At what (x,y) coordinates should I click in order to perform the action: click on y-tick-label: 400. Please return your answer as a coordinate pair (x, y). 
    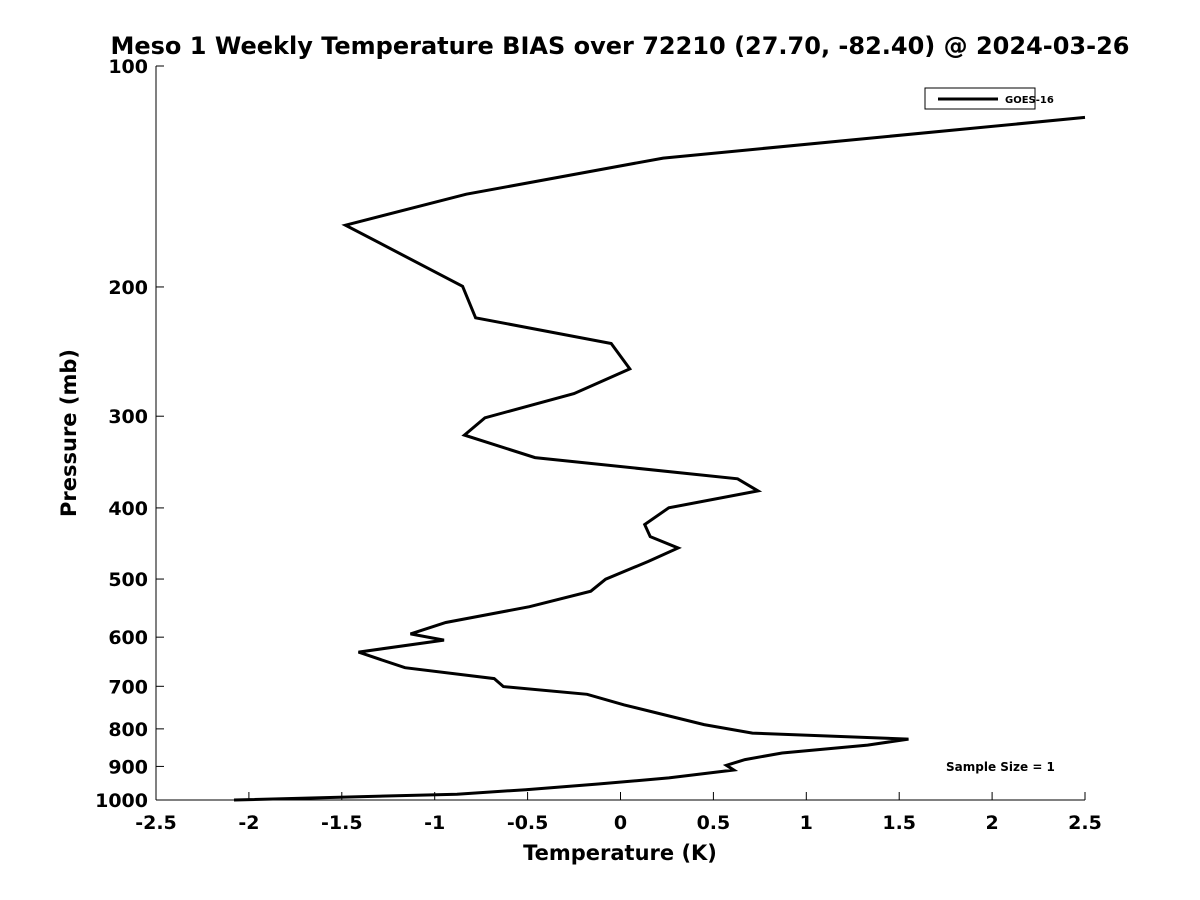
    Looking at the image, I should click on (128, 509).